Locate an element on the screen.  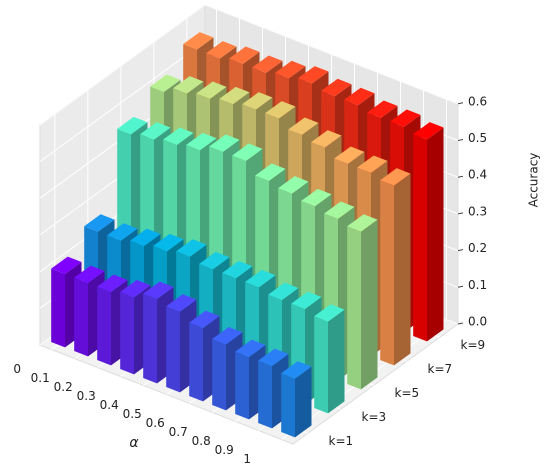
x-tick-label: 0.7 is located at coordinates (178, 432).